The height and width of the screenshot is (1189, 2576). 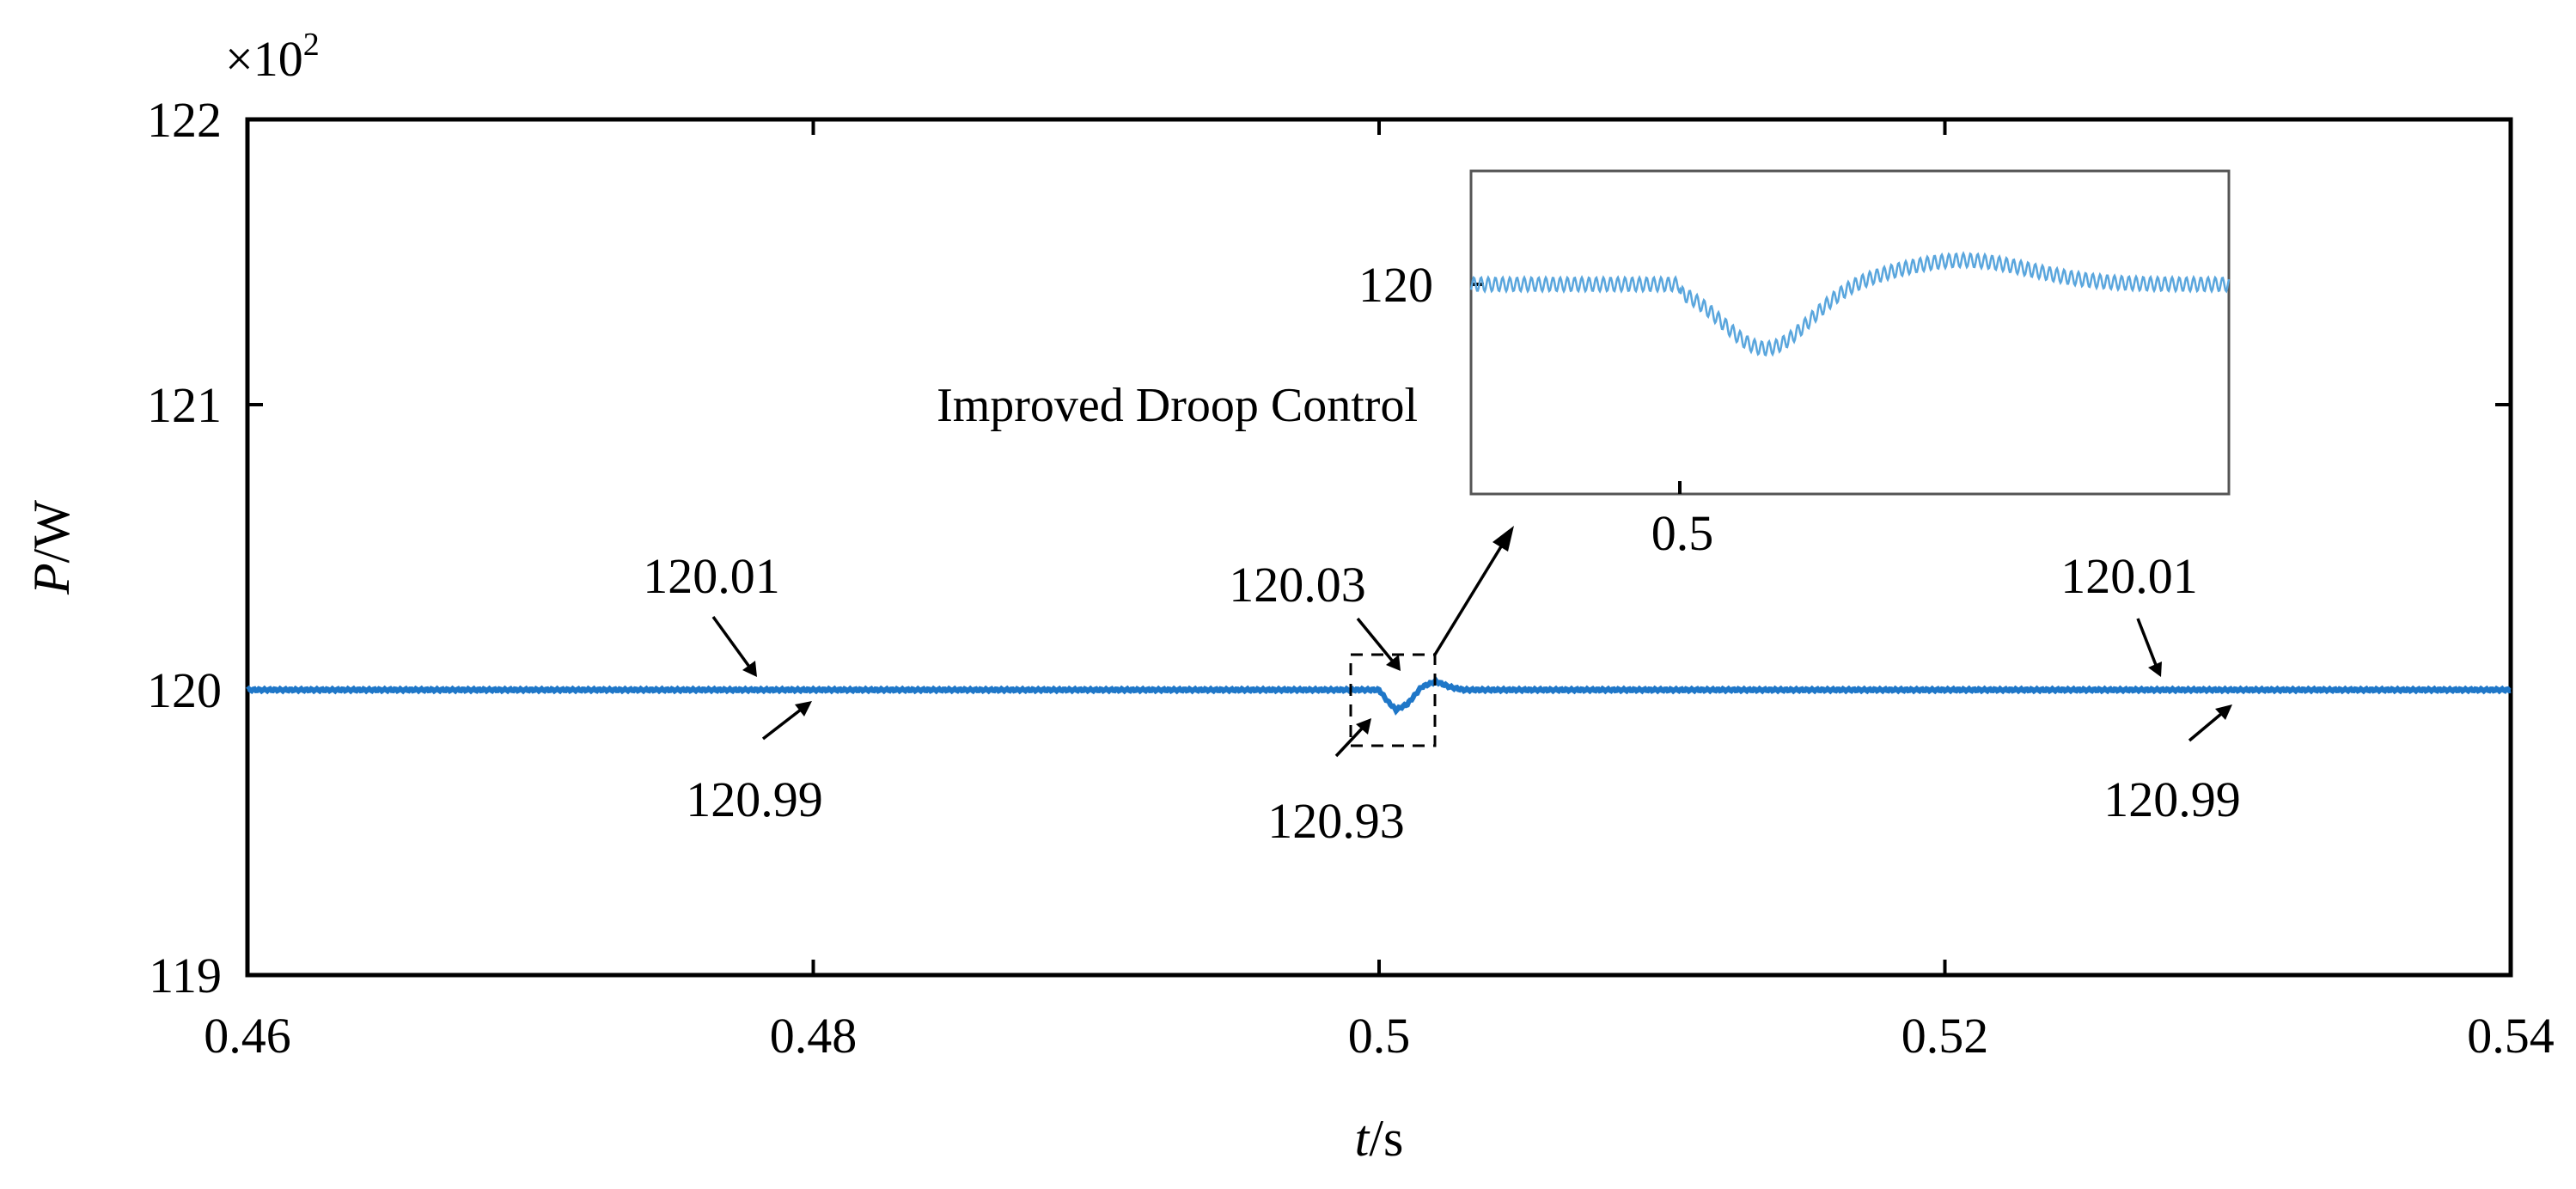 I want to click on annotation-arrows, so click(x=1471, y=686).